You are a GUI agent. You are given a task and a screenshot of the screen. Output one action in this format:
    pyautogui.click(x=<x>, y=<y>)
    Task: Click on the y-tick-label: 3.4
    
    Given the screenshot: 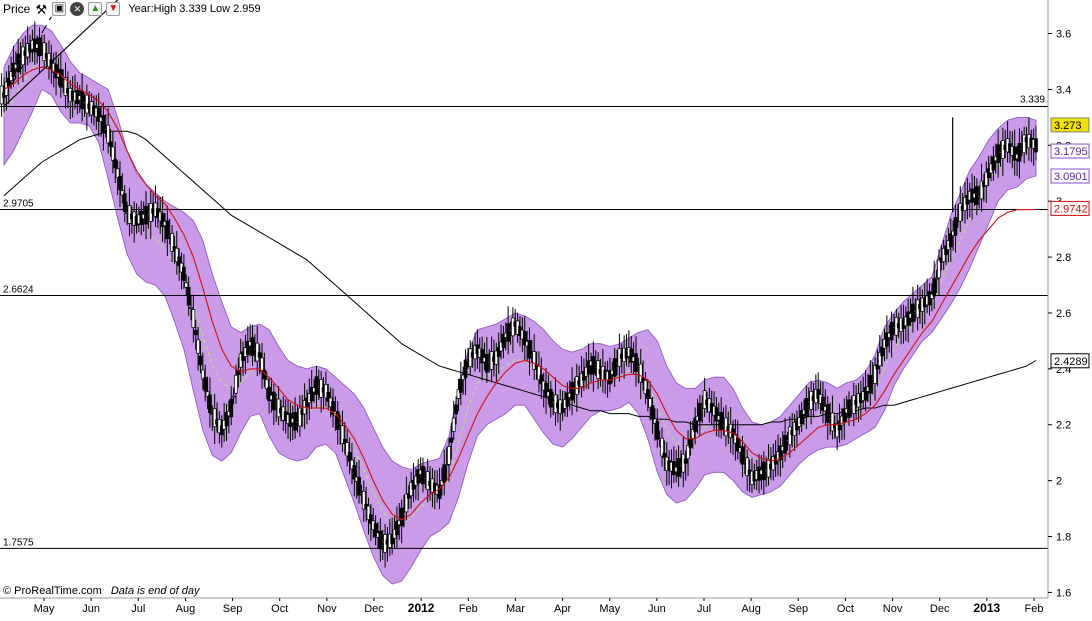 What is the action you would take?
    pyautogui.click(x=1063, y=90)
    